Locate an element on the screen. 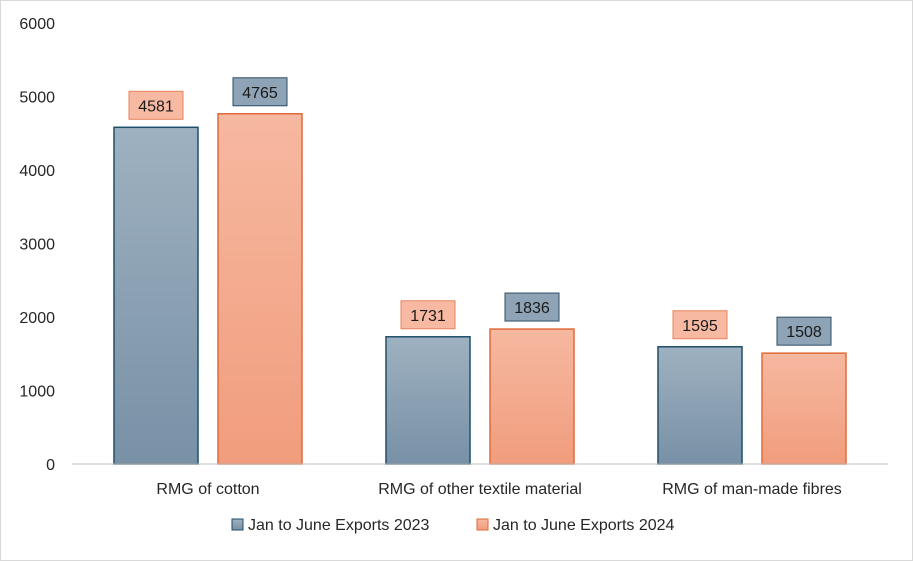 The image size is (913, 561). y-tick-label: 3000 is located at coordinates (37, 245).